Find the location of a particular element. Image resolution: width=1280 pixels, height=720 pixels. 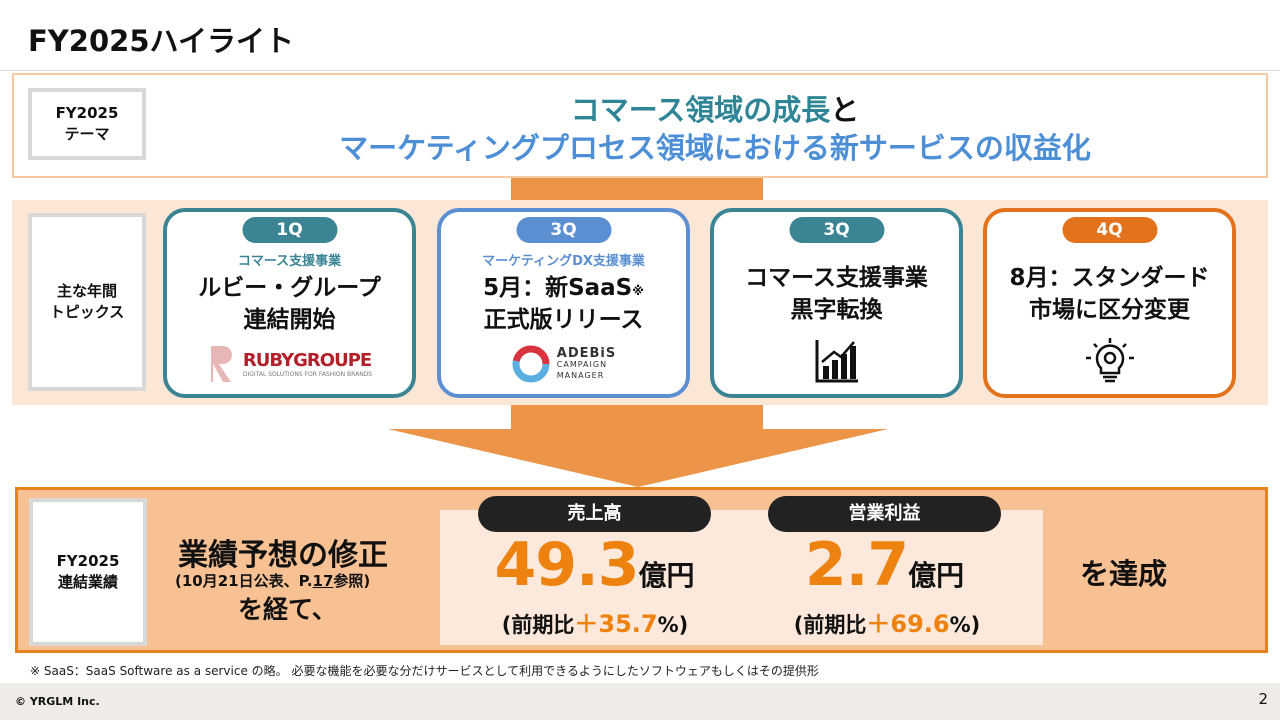

topic-line2: 連結開始 is located at coordinates (289, 320).